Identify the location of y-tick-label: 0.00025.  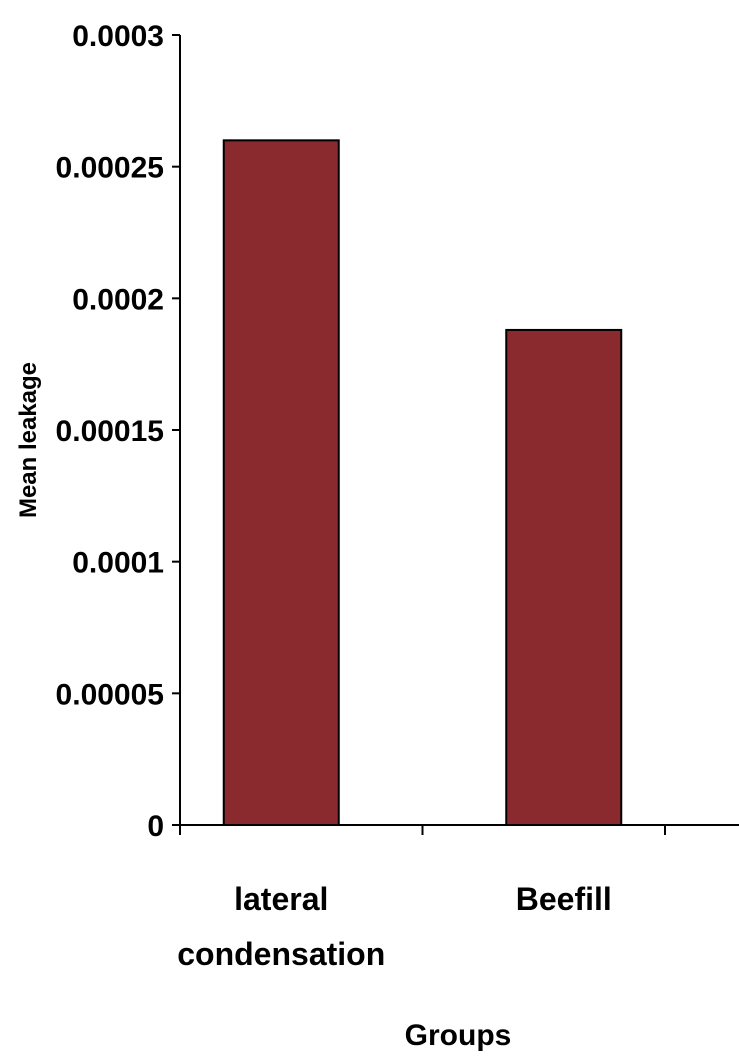
(110, 168).